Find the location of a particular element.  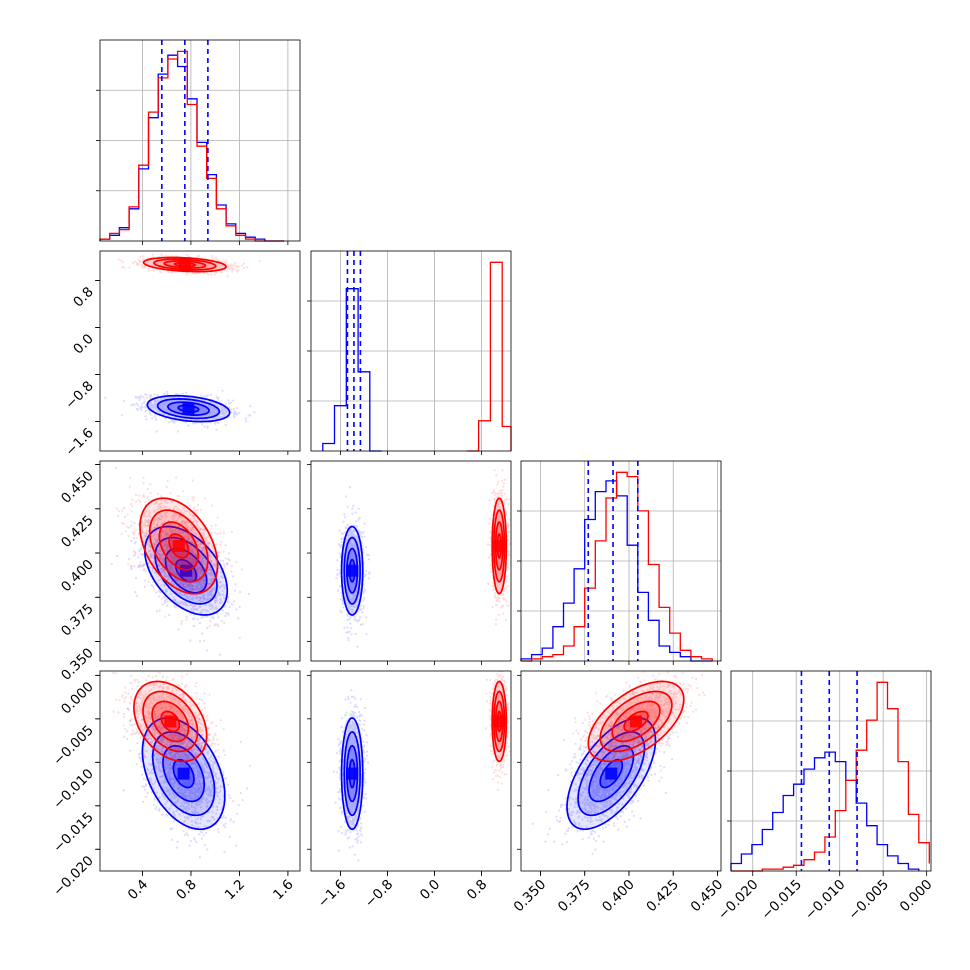

x-tick-label: 1.6 is located at coordinates (283, 890).